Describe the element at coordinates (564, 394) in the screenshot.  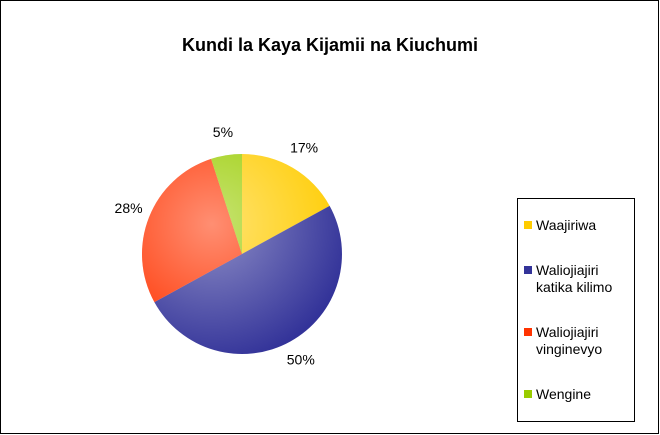
I see `legend-label: Wengine` at that location.